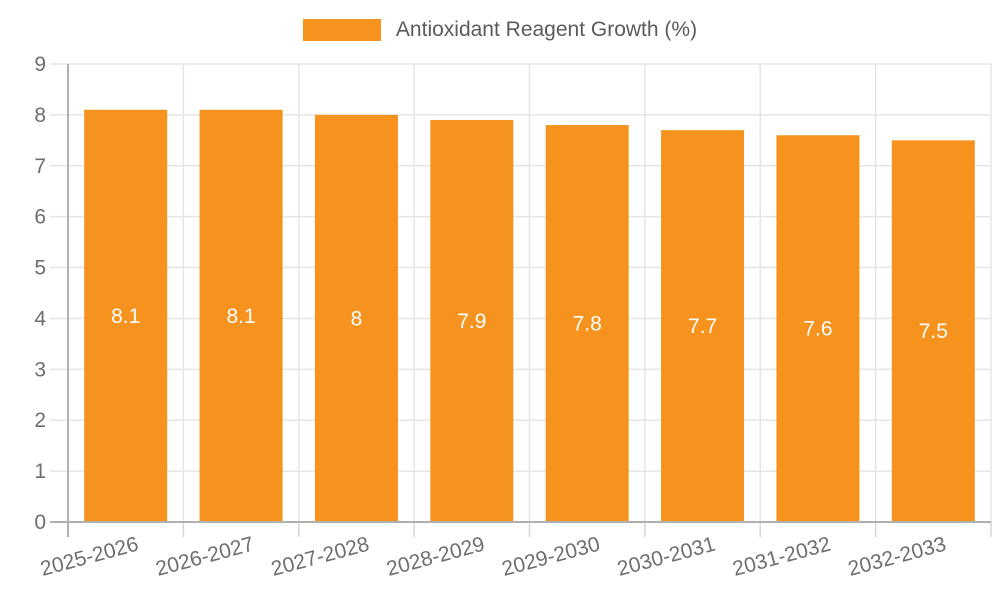 The width and height of the screenshot is (1000, 600). What do you see at coordinates (89, 557) in the screenshot?
I see `x-axis-tick-label: 2025-2026` at bounding box center [89, 557].